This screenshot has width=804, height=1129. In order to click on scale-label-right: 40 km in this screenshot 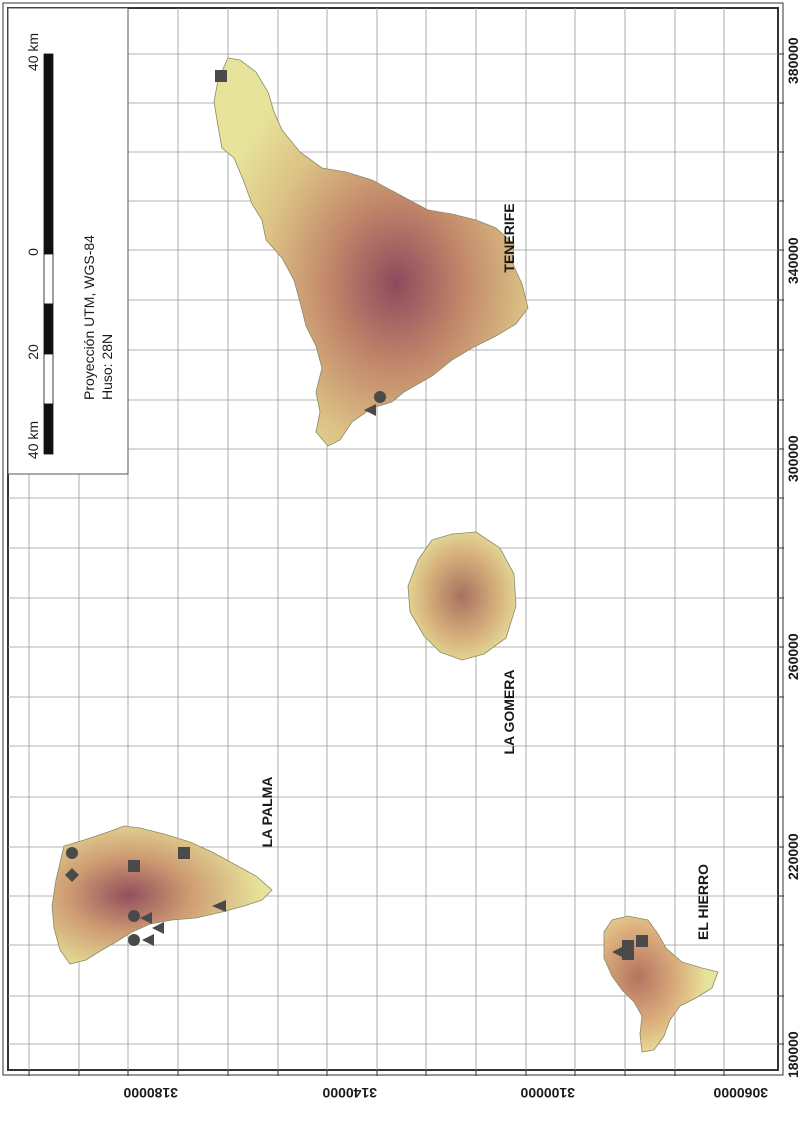, I will do `click(33, 52)`.